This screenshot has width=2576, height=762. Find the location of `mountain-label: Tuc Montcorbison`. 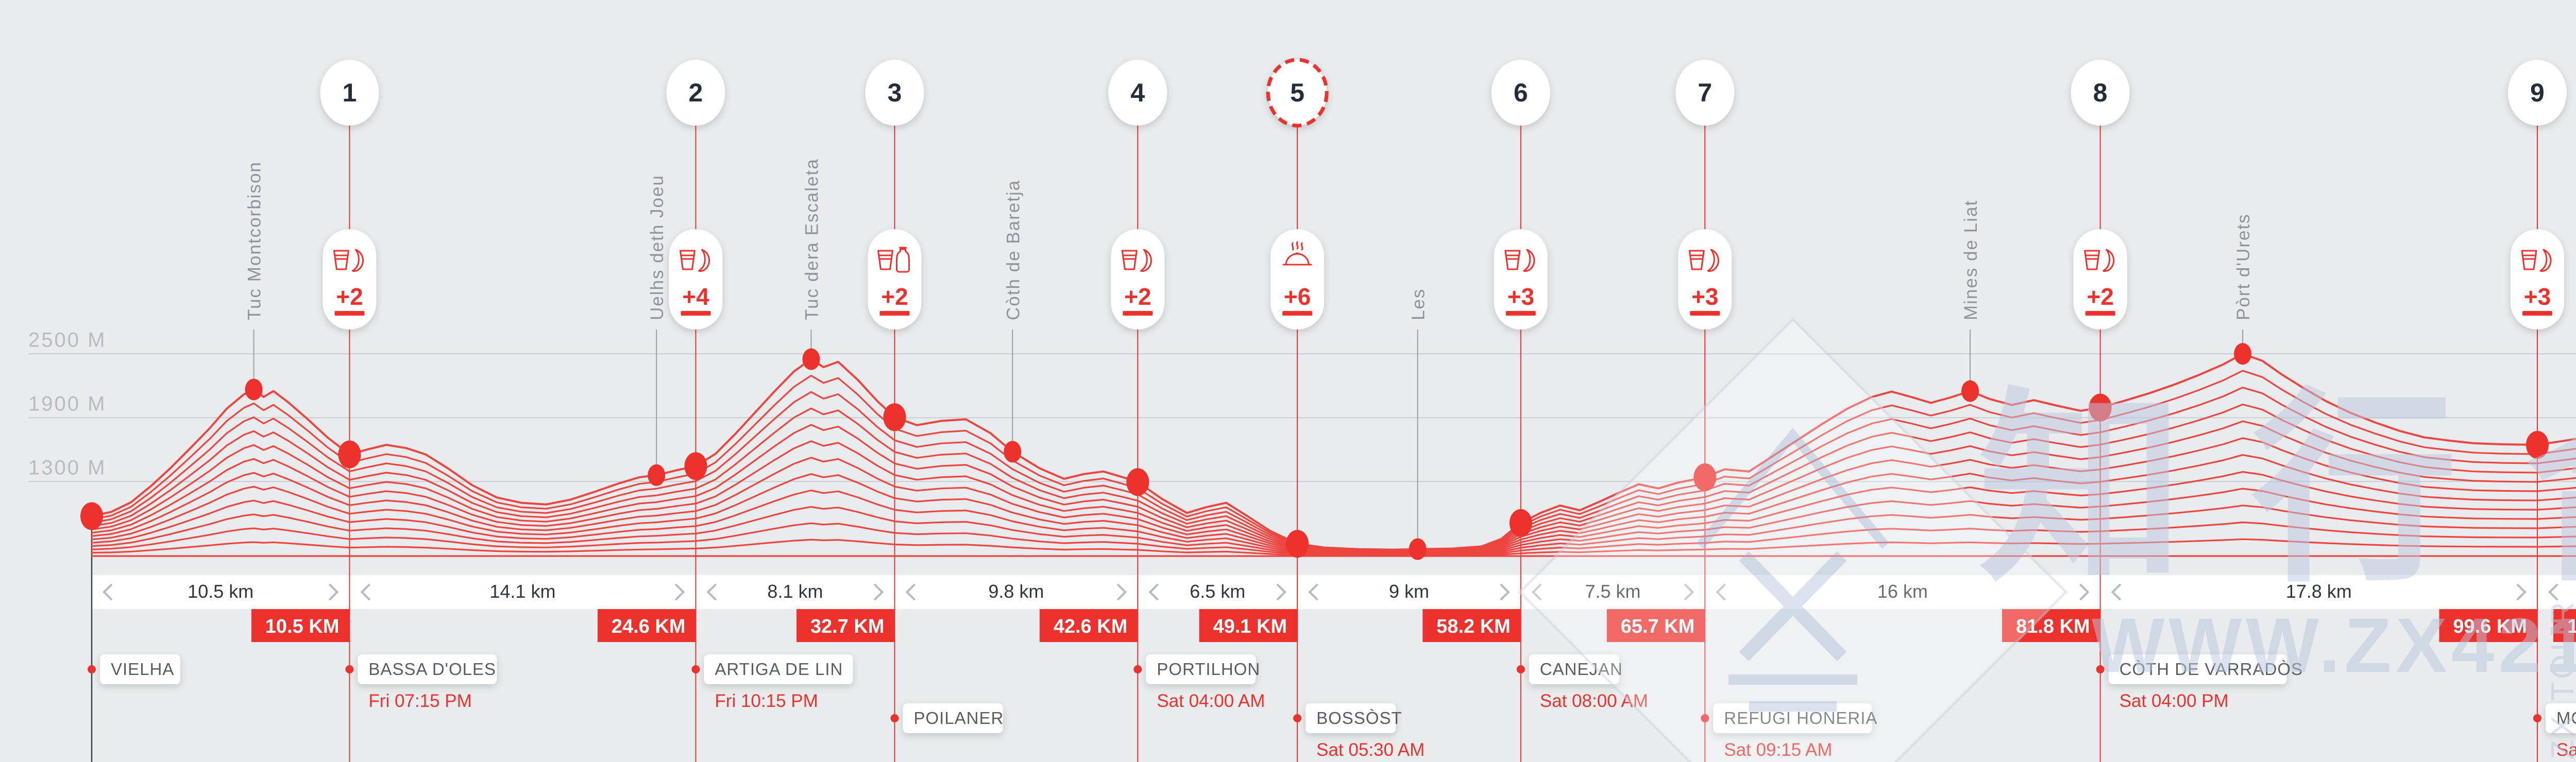

mountain-label: Tuc Montcorbison is located at coordinates (255, 240).